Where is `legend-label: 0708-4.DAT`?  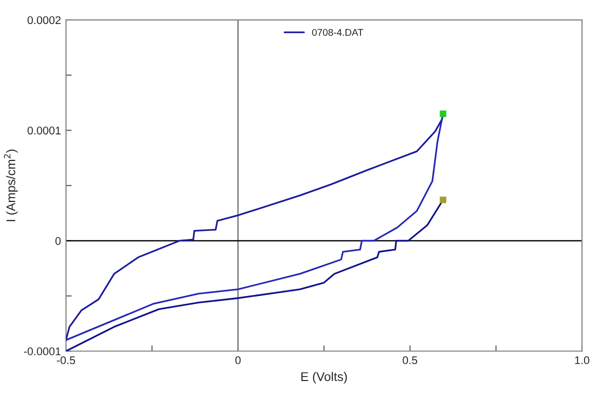
legend-label: 0708-4.DAT is located at coordinates (338, 32).